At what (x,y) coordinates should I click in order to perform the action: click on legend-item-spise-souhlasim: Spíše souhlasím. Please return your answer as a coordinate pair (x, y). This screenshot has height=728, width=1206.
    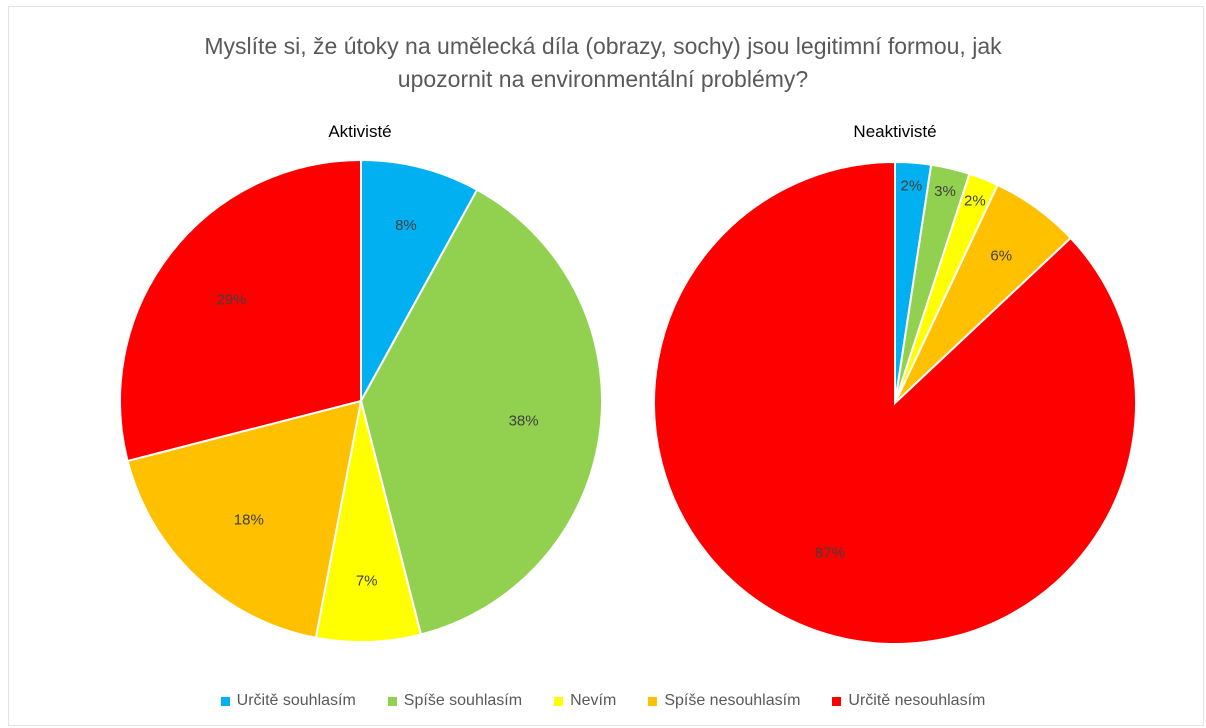
    Looking at the image, I should click on (455, 701).